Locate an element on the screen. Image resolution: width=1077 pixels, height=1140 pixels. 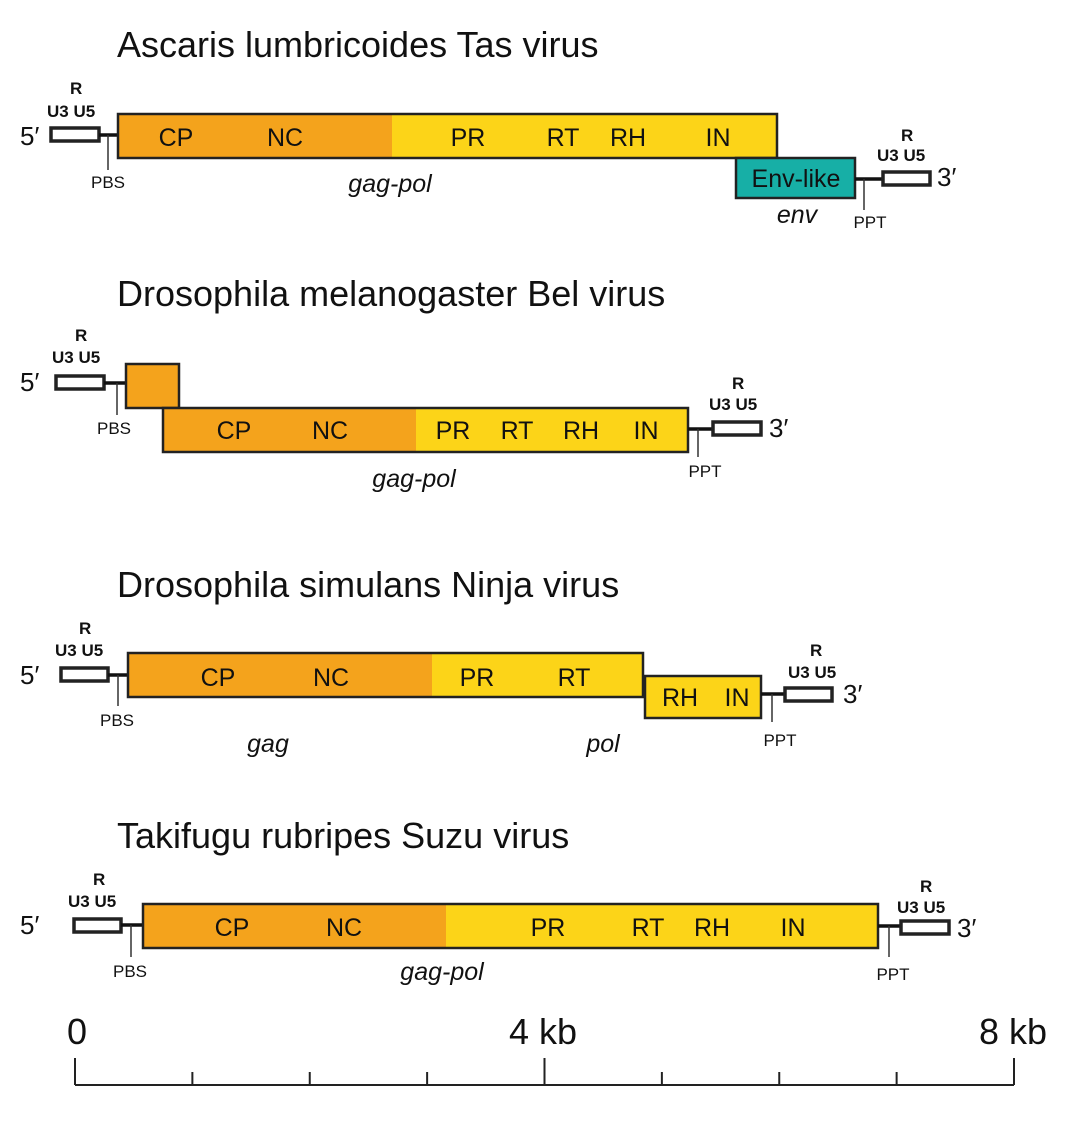
genome-title: Takifugu rubripes Suzu virus is located at coordinates (343, 835).